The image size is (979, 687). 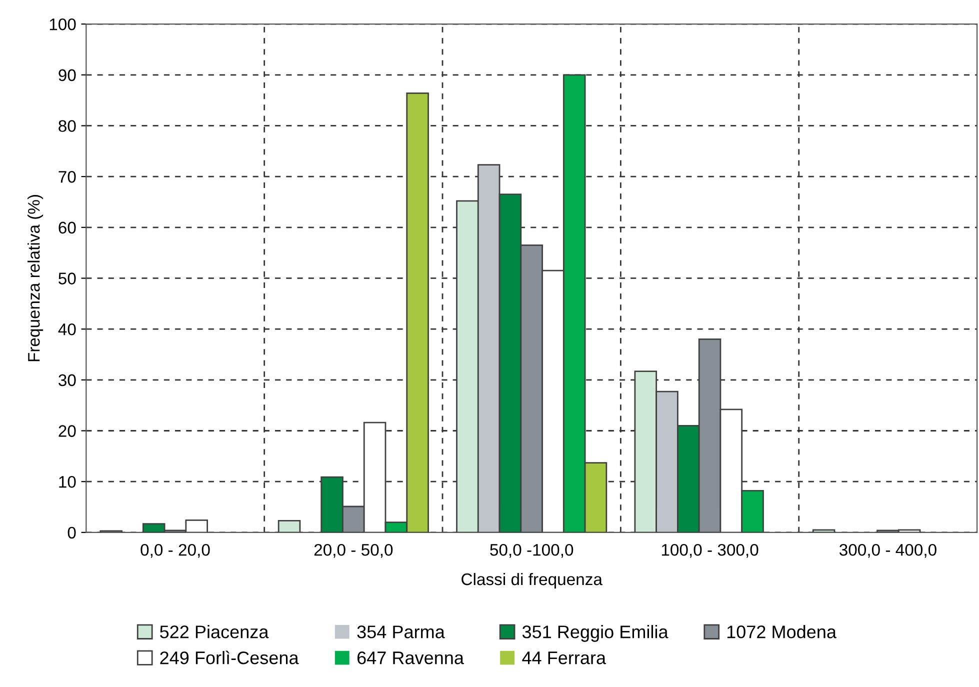 I want to click on y-tick-label: 10, so click(x=67, y=482).